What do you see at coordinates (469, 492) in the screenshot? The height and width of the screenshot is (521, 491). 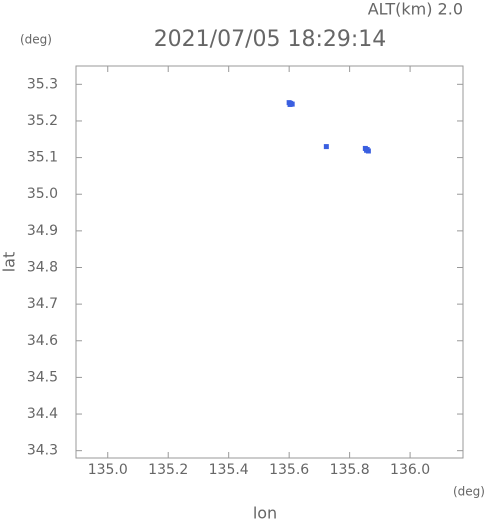 I see `x-unit: (deg)` at bounding box center [469, 492].